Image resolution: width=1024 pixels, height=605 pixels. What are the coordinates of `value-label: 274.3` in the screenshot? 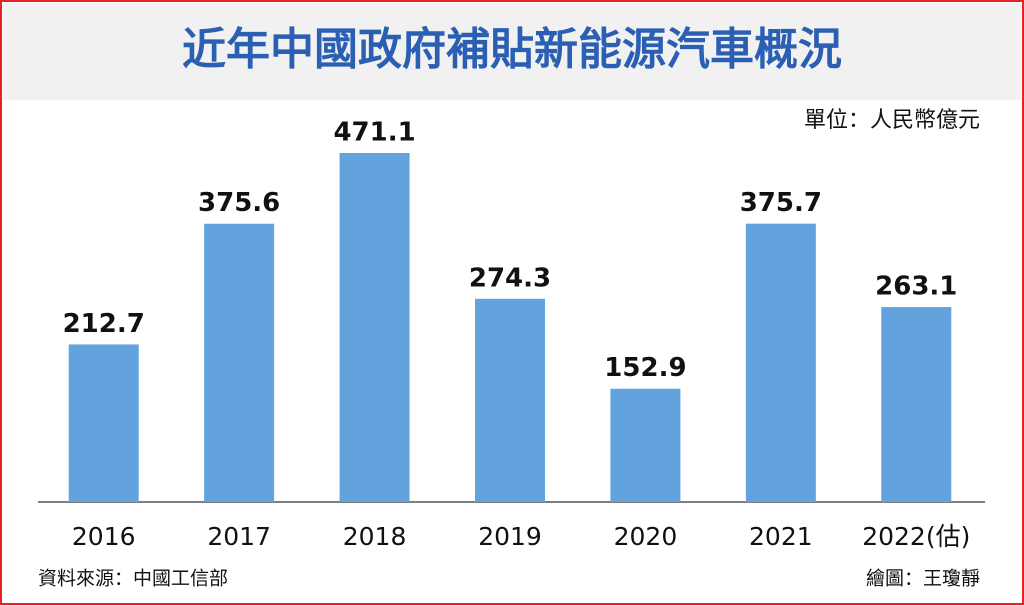 It's located at (510, 278).